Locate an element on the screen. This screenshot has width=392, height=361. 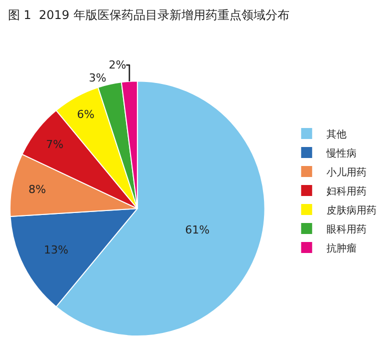
data-label: 61% is located at coordinates (197, 230).